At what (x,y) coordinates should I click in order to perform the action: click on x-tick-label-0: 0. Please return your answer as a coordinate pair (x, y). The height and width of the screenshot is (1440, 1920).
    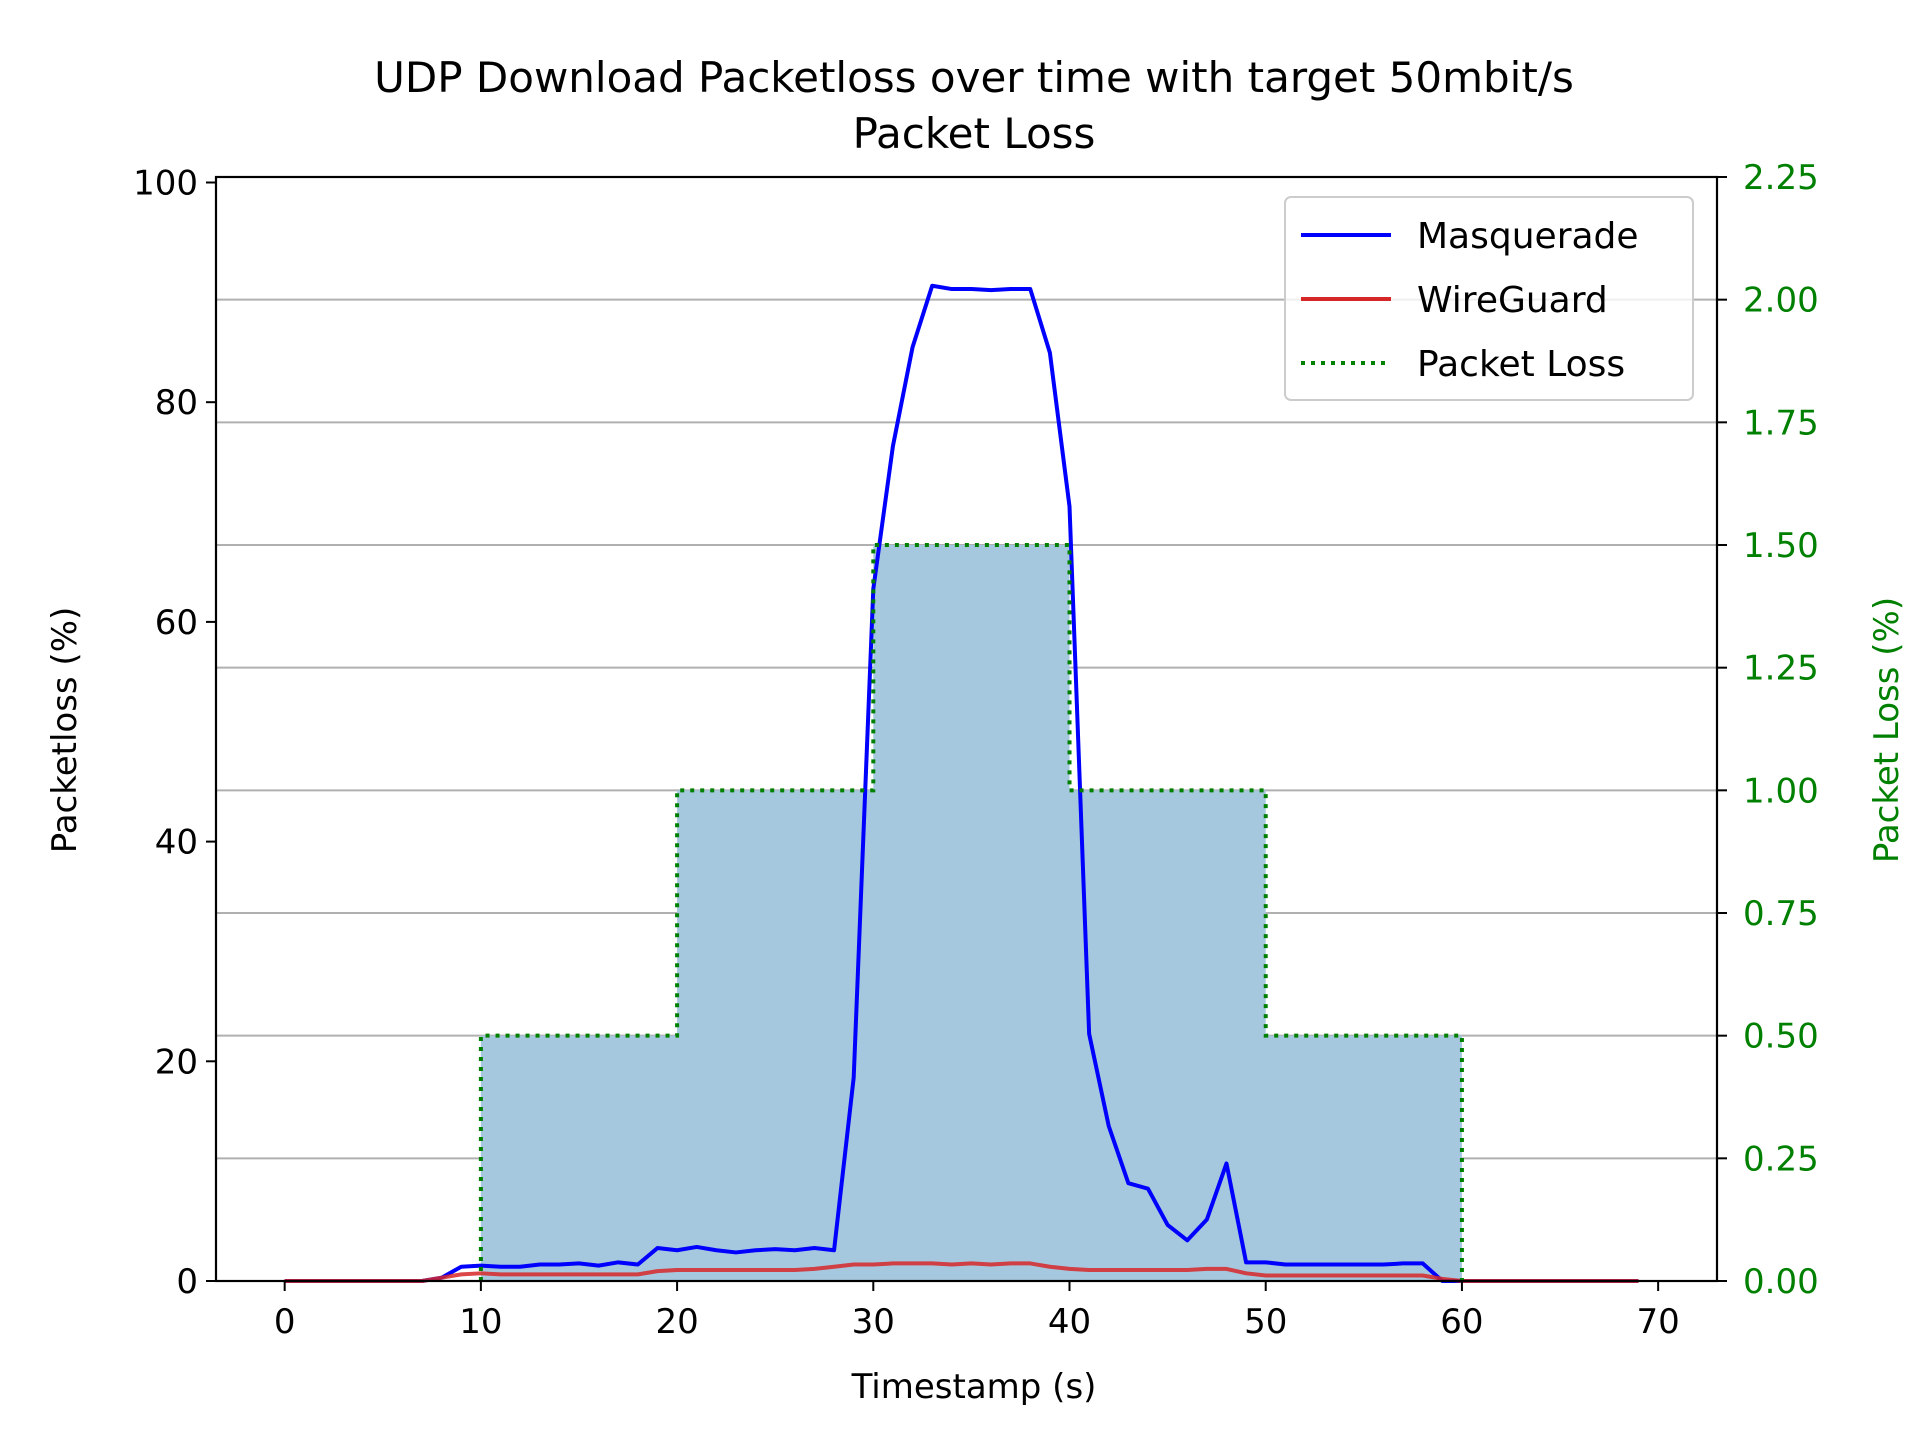
    Looking at the image, I should click on (285, 1322).